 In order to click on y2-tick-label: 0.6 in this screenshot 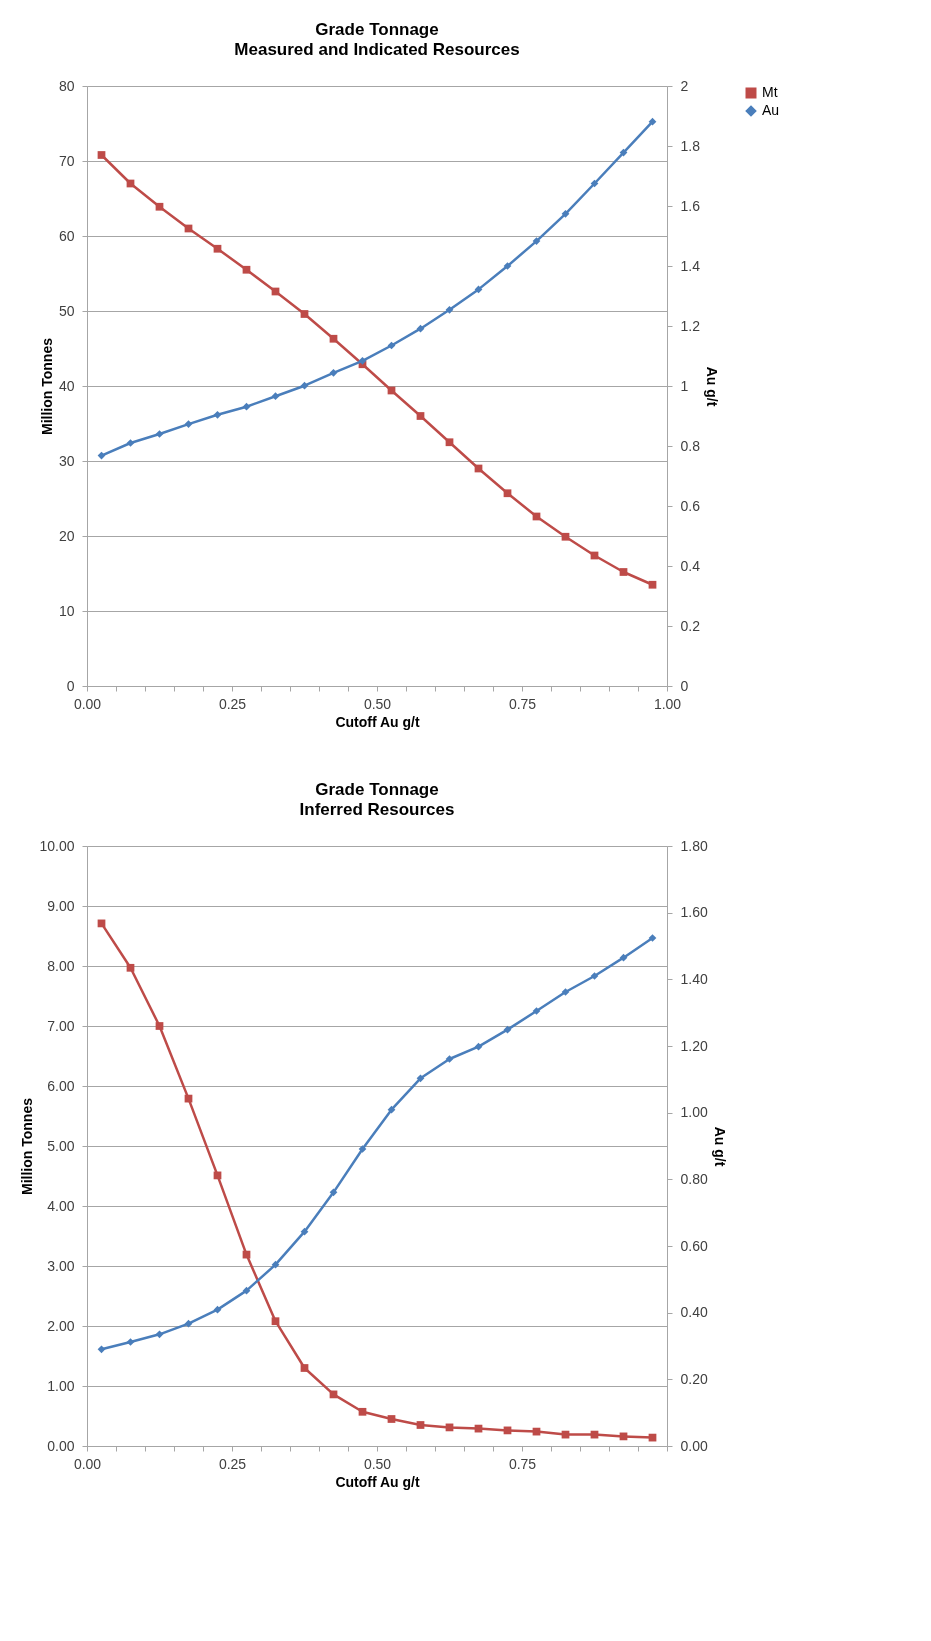, I will do `click(690, 505)`.